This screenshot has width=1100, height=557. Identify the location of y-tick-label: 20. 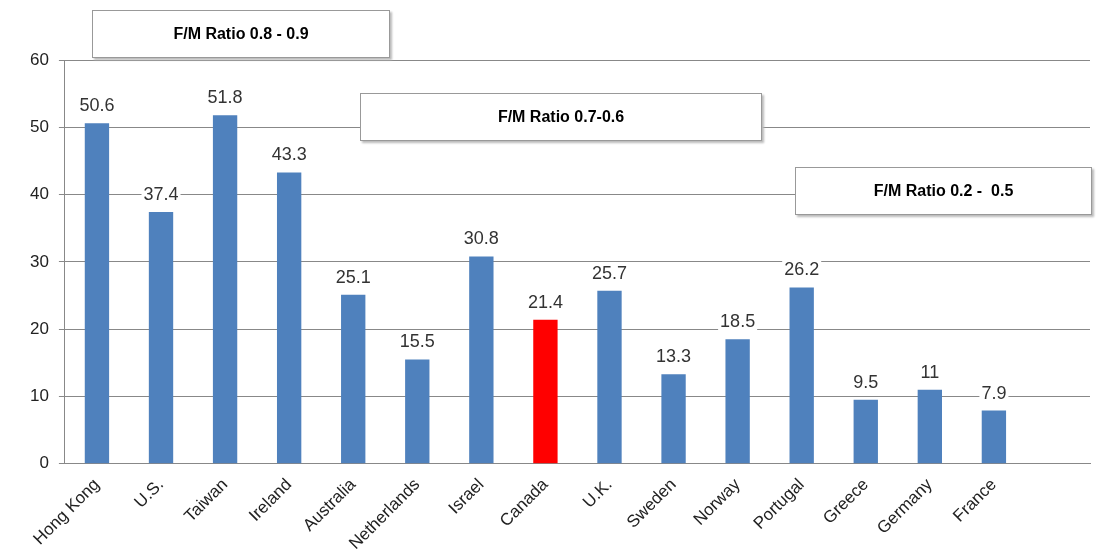
(39, 328).